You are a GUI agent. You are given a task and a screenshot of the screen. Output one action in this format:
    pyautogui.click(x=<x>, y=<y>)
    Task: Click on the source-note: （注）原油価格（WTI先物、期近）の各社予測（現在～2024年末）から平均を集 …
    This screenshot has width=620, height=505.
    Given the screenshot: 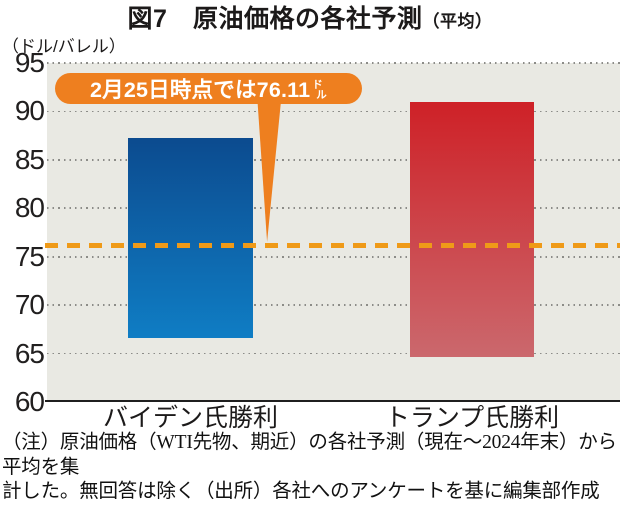 What is the action you would take?
    pyautogui.click(x=310, y=468)
    